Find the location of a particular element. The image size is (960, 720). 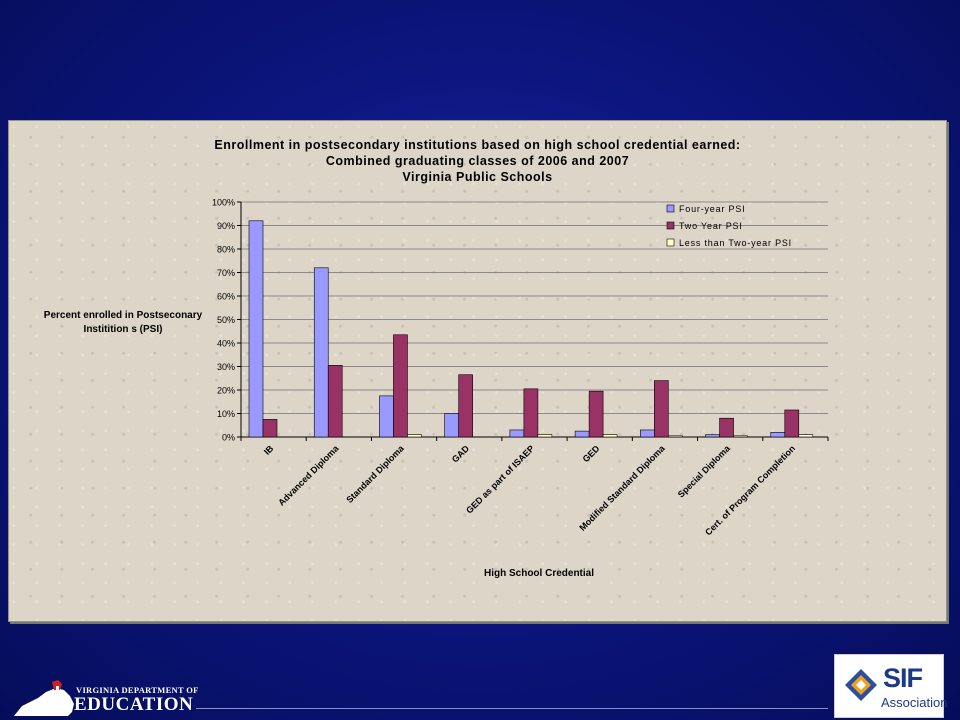

x-tick-label: IB is located at coordinates (269, 450).